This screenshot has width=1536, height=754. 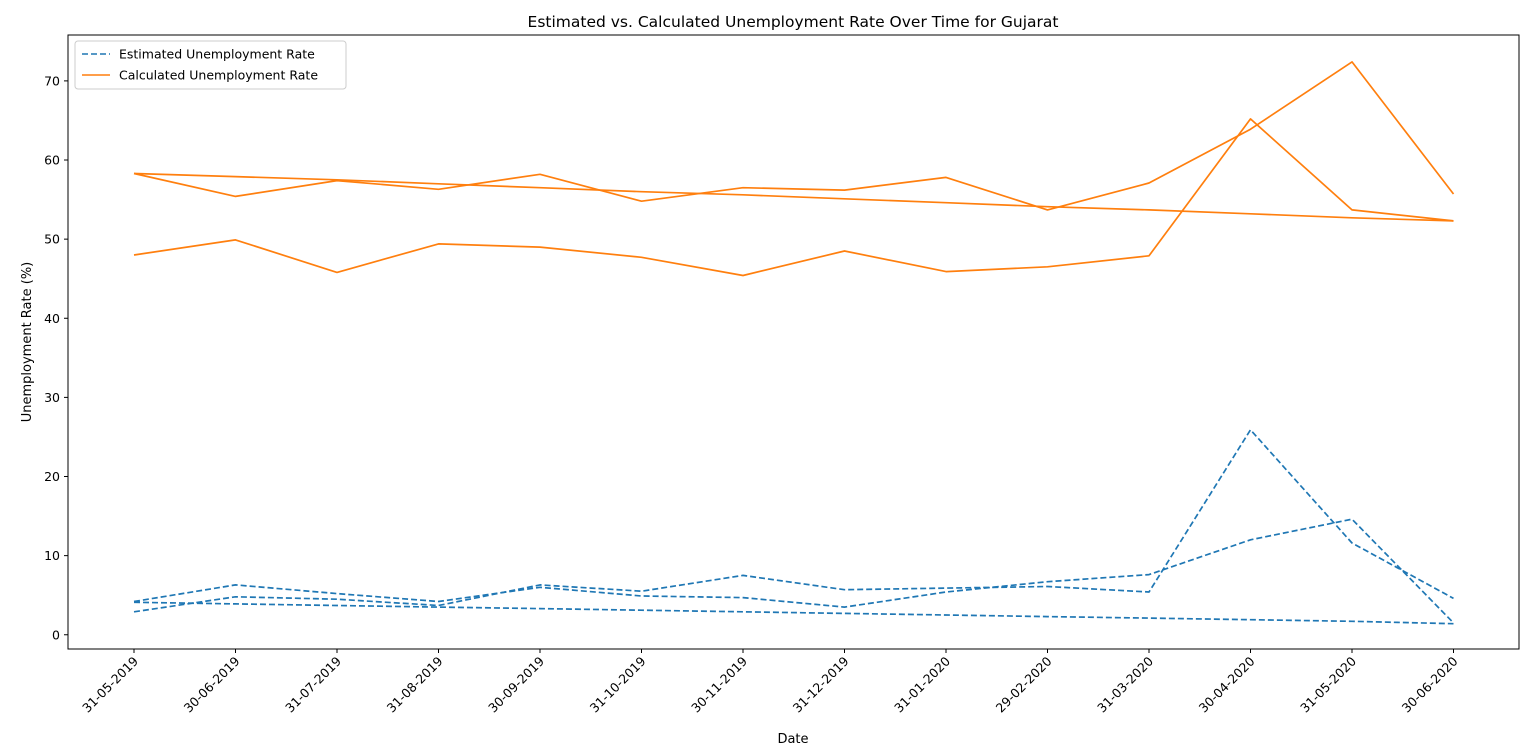 What do you see at coordinates (1227, 684) in the screenshot?
I see `x-tick-label: 30-04-2020` at bounding box center [1227, 684].